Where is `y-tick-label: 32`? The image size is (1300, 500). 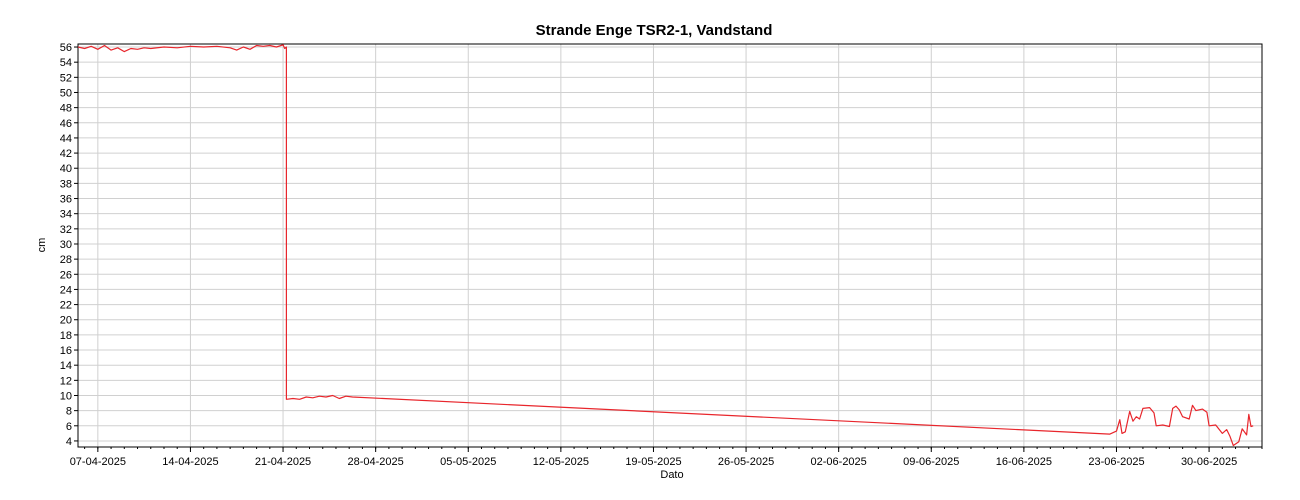 y-tick-label: 32 is located at coordinates (66, 230).